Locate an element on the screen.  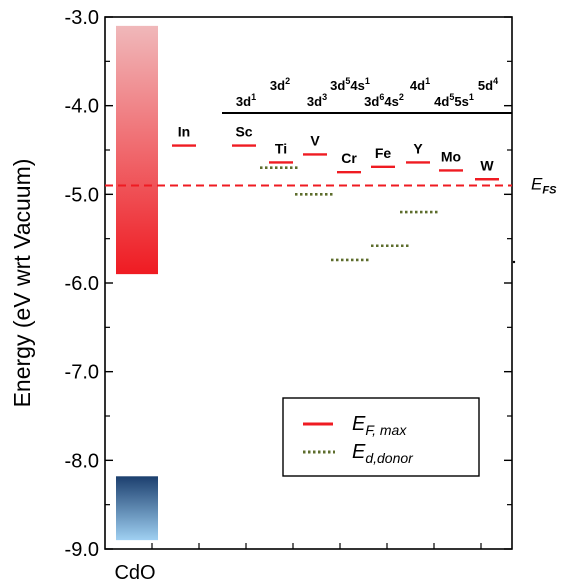
configuration-label: 3d3 is located at coordinates (317, 100).